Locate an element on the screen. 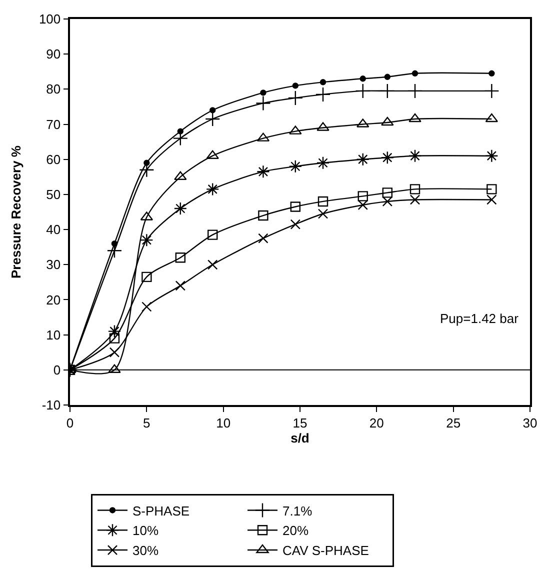 This screenshot has width=556, height=585. legend-label: S-PHASE is located at coordinates (161, 510).